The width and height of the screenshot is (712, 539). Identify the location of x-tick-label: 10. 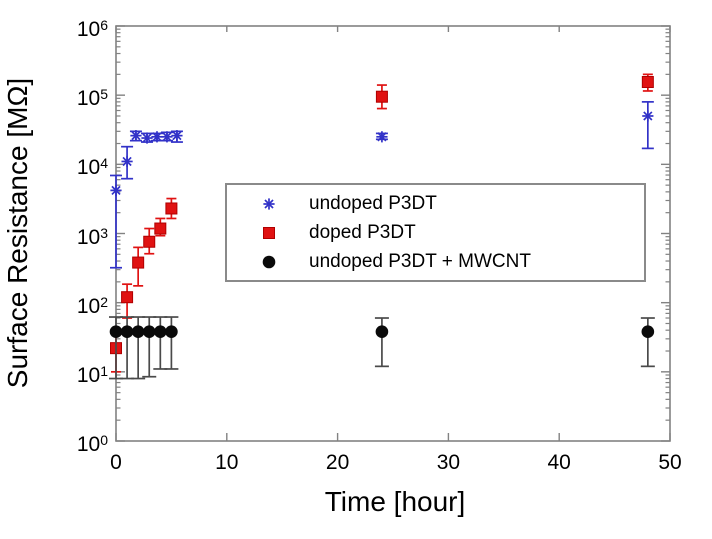
(227, 462).